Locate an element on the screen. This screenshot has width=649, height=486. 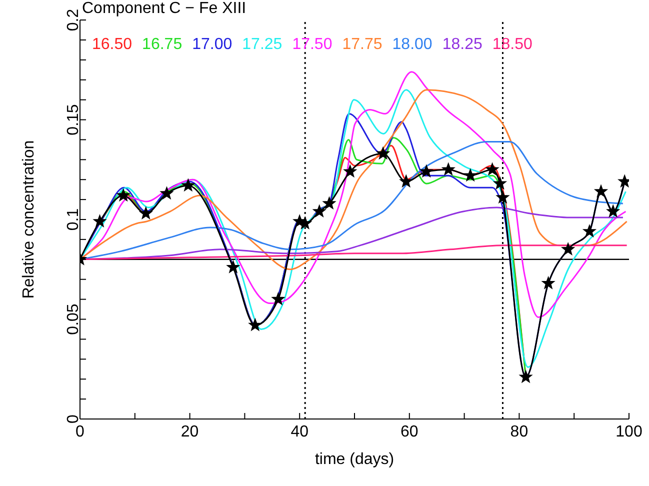
text: 17.25 is located at coordinates (262, 45).